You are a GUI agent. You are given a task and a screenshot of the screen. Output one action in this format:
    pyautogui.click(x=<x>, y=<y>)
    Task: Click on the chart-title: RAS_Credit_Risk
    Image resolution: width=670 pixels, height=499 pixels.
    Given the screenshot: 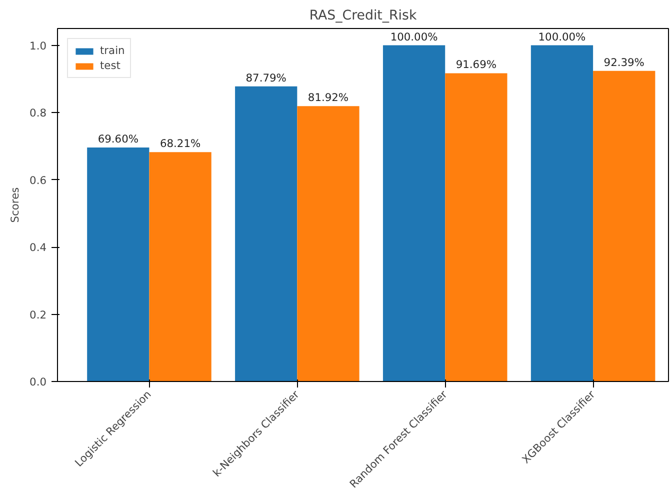 What is the action you would take?
    pyautogui.click(x=363, y=16)
    